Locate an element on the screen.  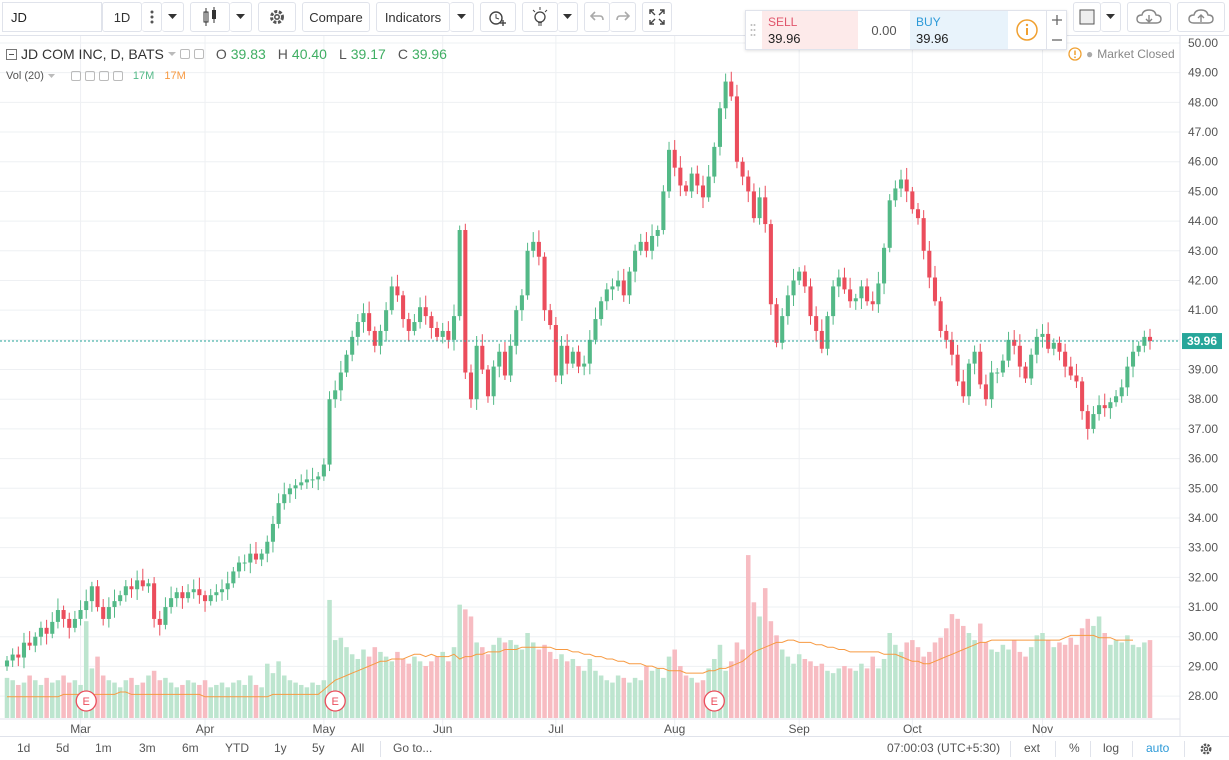
sell-price: 39.96 is located at coordinates (784, 38).